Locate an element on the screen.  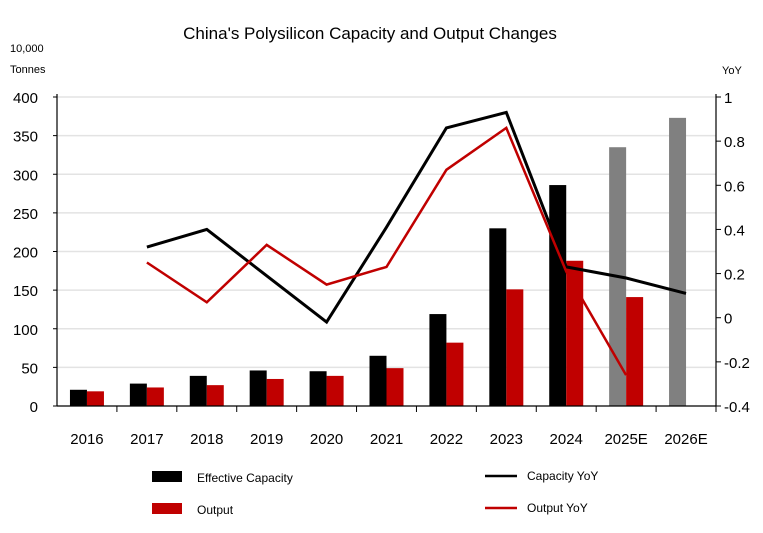
right-tick-label: 0.8 is located at coordinates (734, 142).